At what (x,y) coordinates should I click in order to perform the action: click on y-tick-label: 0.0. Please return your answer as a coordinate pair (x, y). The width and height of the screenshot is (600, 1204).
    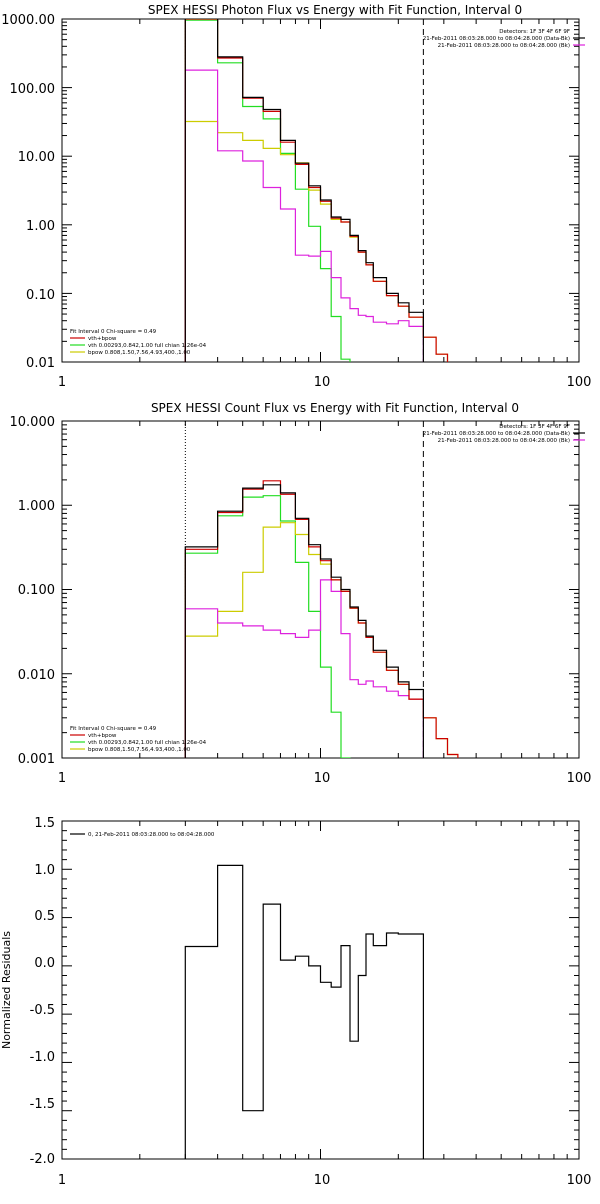
    Looking at the image, I should click on (44, 963).